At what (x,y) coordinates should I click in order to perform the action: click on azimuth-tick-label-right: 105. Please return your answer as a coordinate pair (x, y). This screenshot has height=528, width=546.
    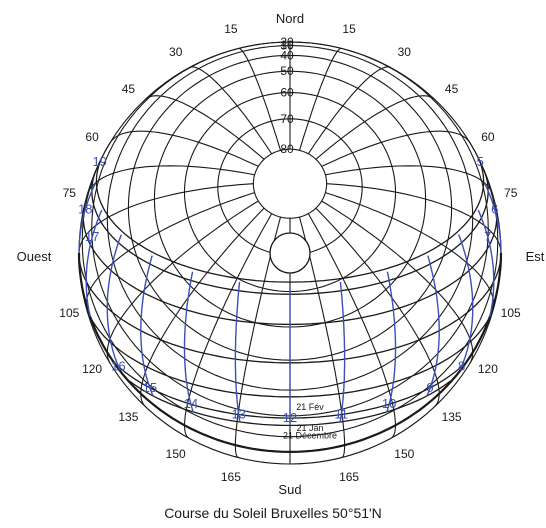
    Looking at the image, I should click on (511, 313).